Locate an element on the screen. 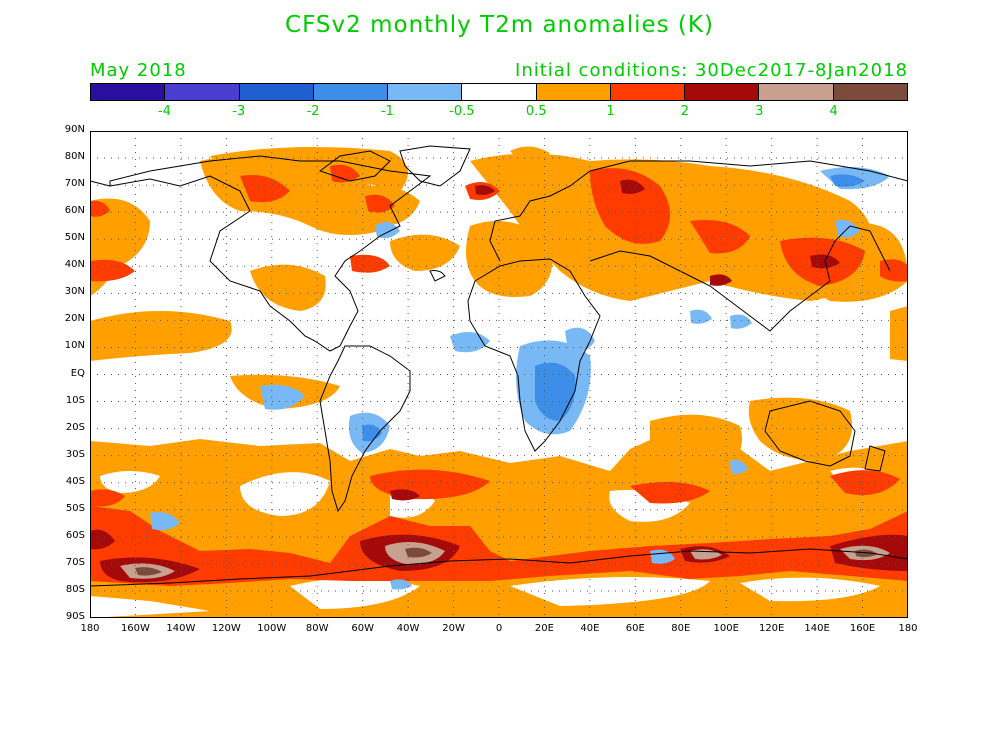 This screenshot has width=999, height=750. latitude-label: 80S is located at coordinates (75, 589).